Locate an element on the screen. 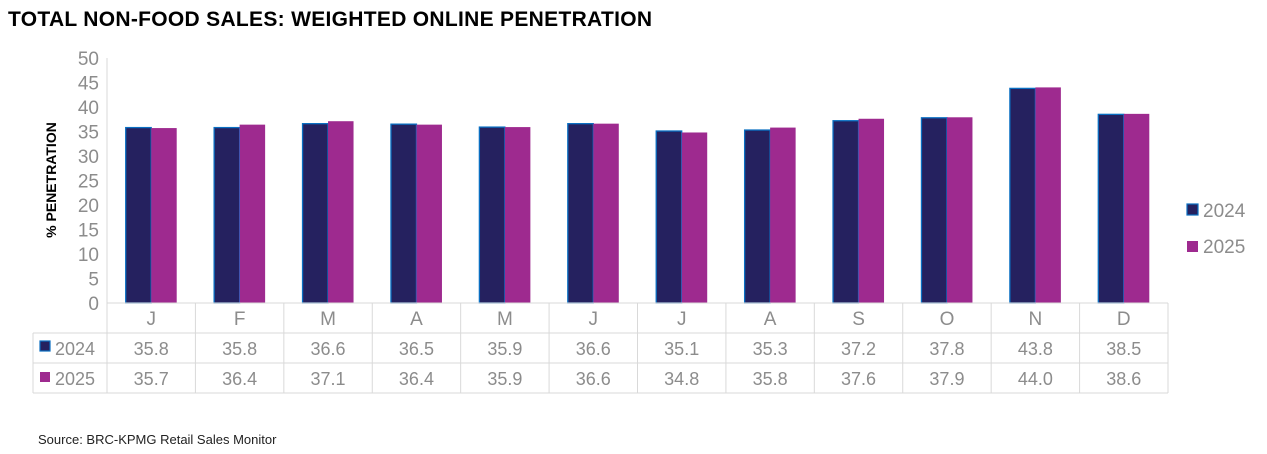 This screenshot has width=1267, height=454. data-label-2025: 35.8 is located at coordinates (770, 379).